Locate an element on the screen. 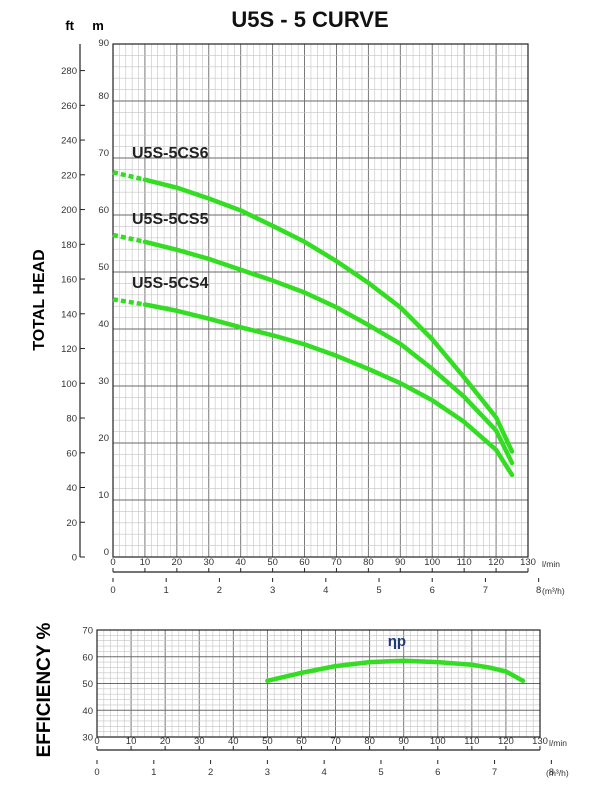 Image resolution: width=600 pixels, height=803 pixels. ft-tick-label: 0 is located at coordinates (74, 558).